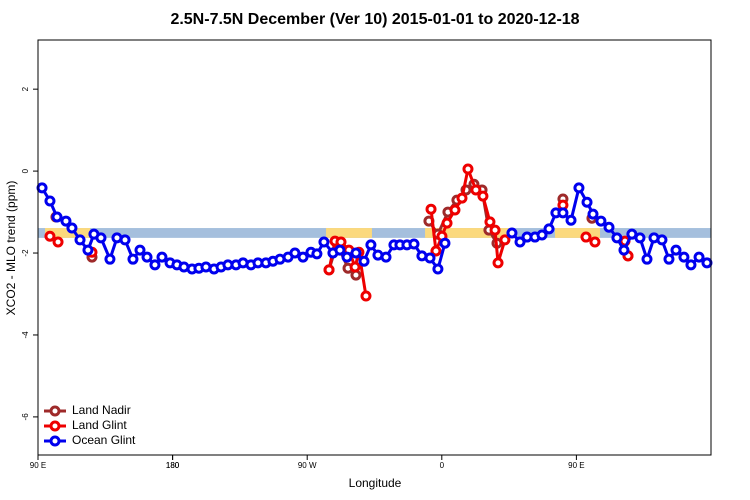  Describe the element at coordinates (11, 248) in the screenshot. I see `y-axis-label: XCO2 - MLO trend (ppm)` at that location.